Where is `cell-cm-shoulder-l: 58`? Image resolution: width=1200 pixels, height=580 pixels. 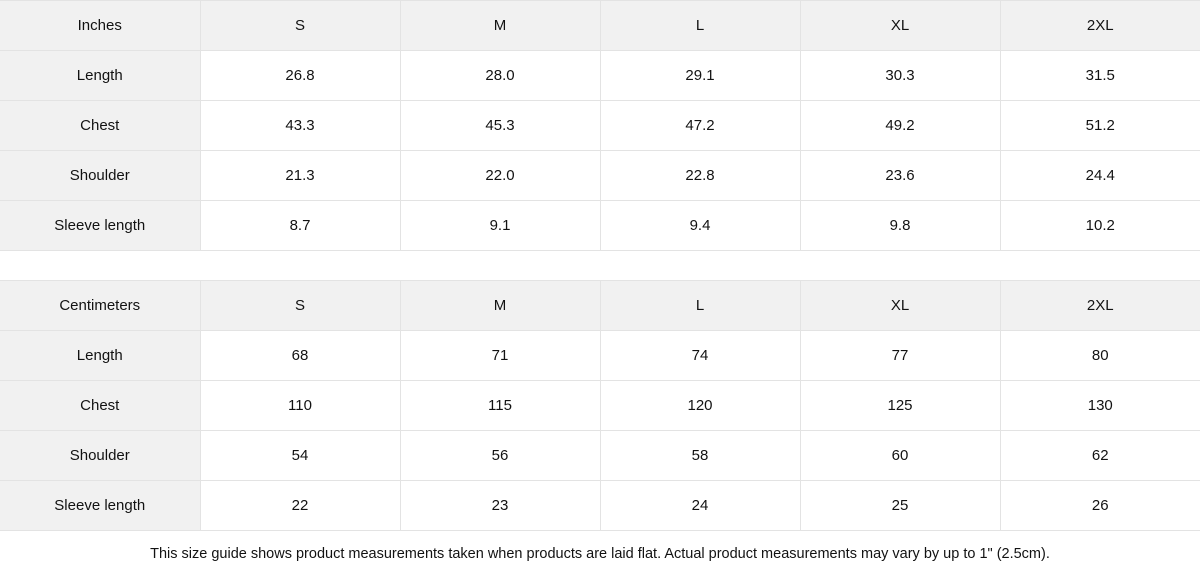
cell-cm-shoulder-l: 58 is located at coordinates (700, 455).